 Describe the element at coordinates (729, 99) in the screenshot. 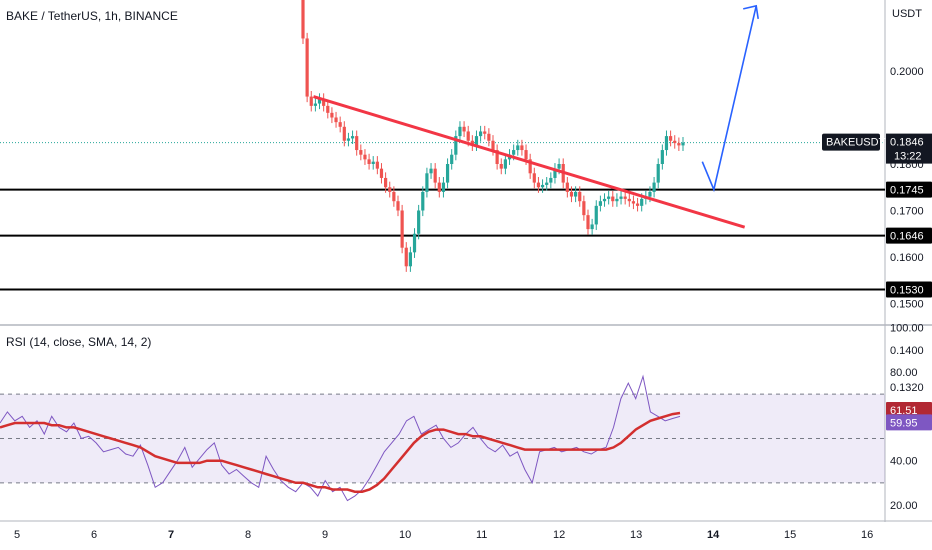

I see `projection-arrow` at that location.